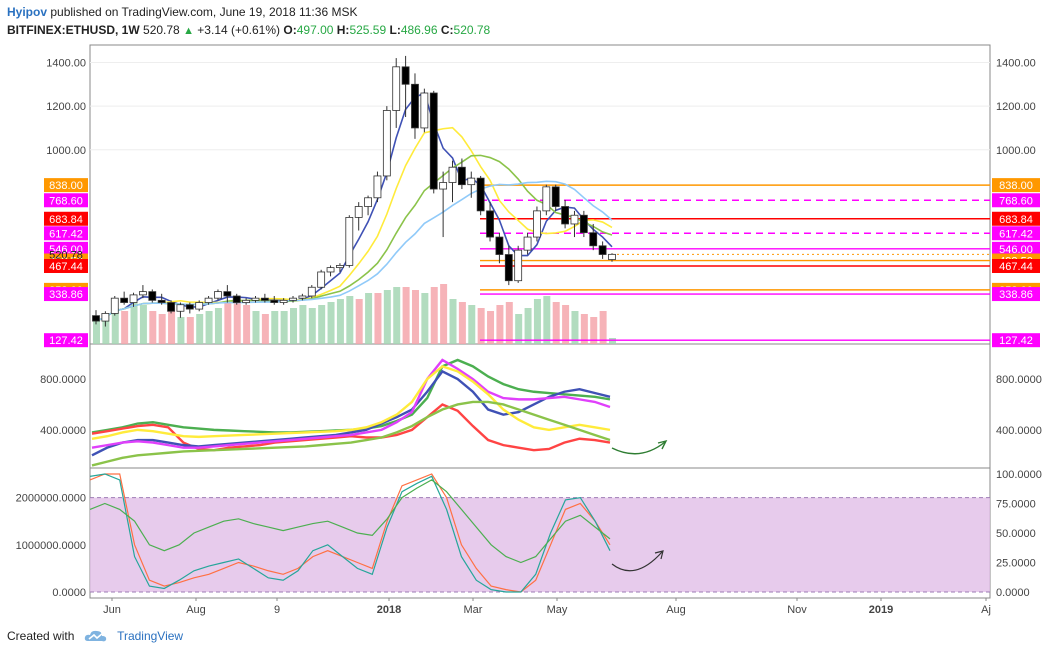 The height and width of the screenshot is (655, 1057). Describe the element at coordinates (63, 380) in the screenshot. I see `osc1-tick-label-left: 800.0000` at that location.